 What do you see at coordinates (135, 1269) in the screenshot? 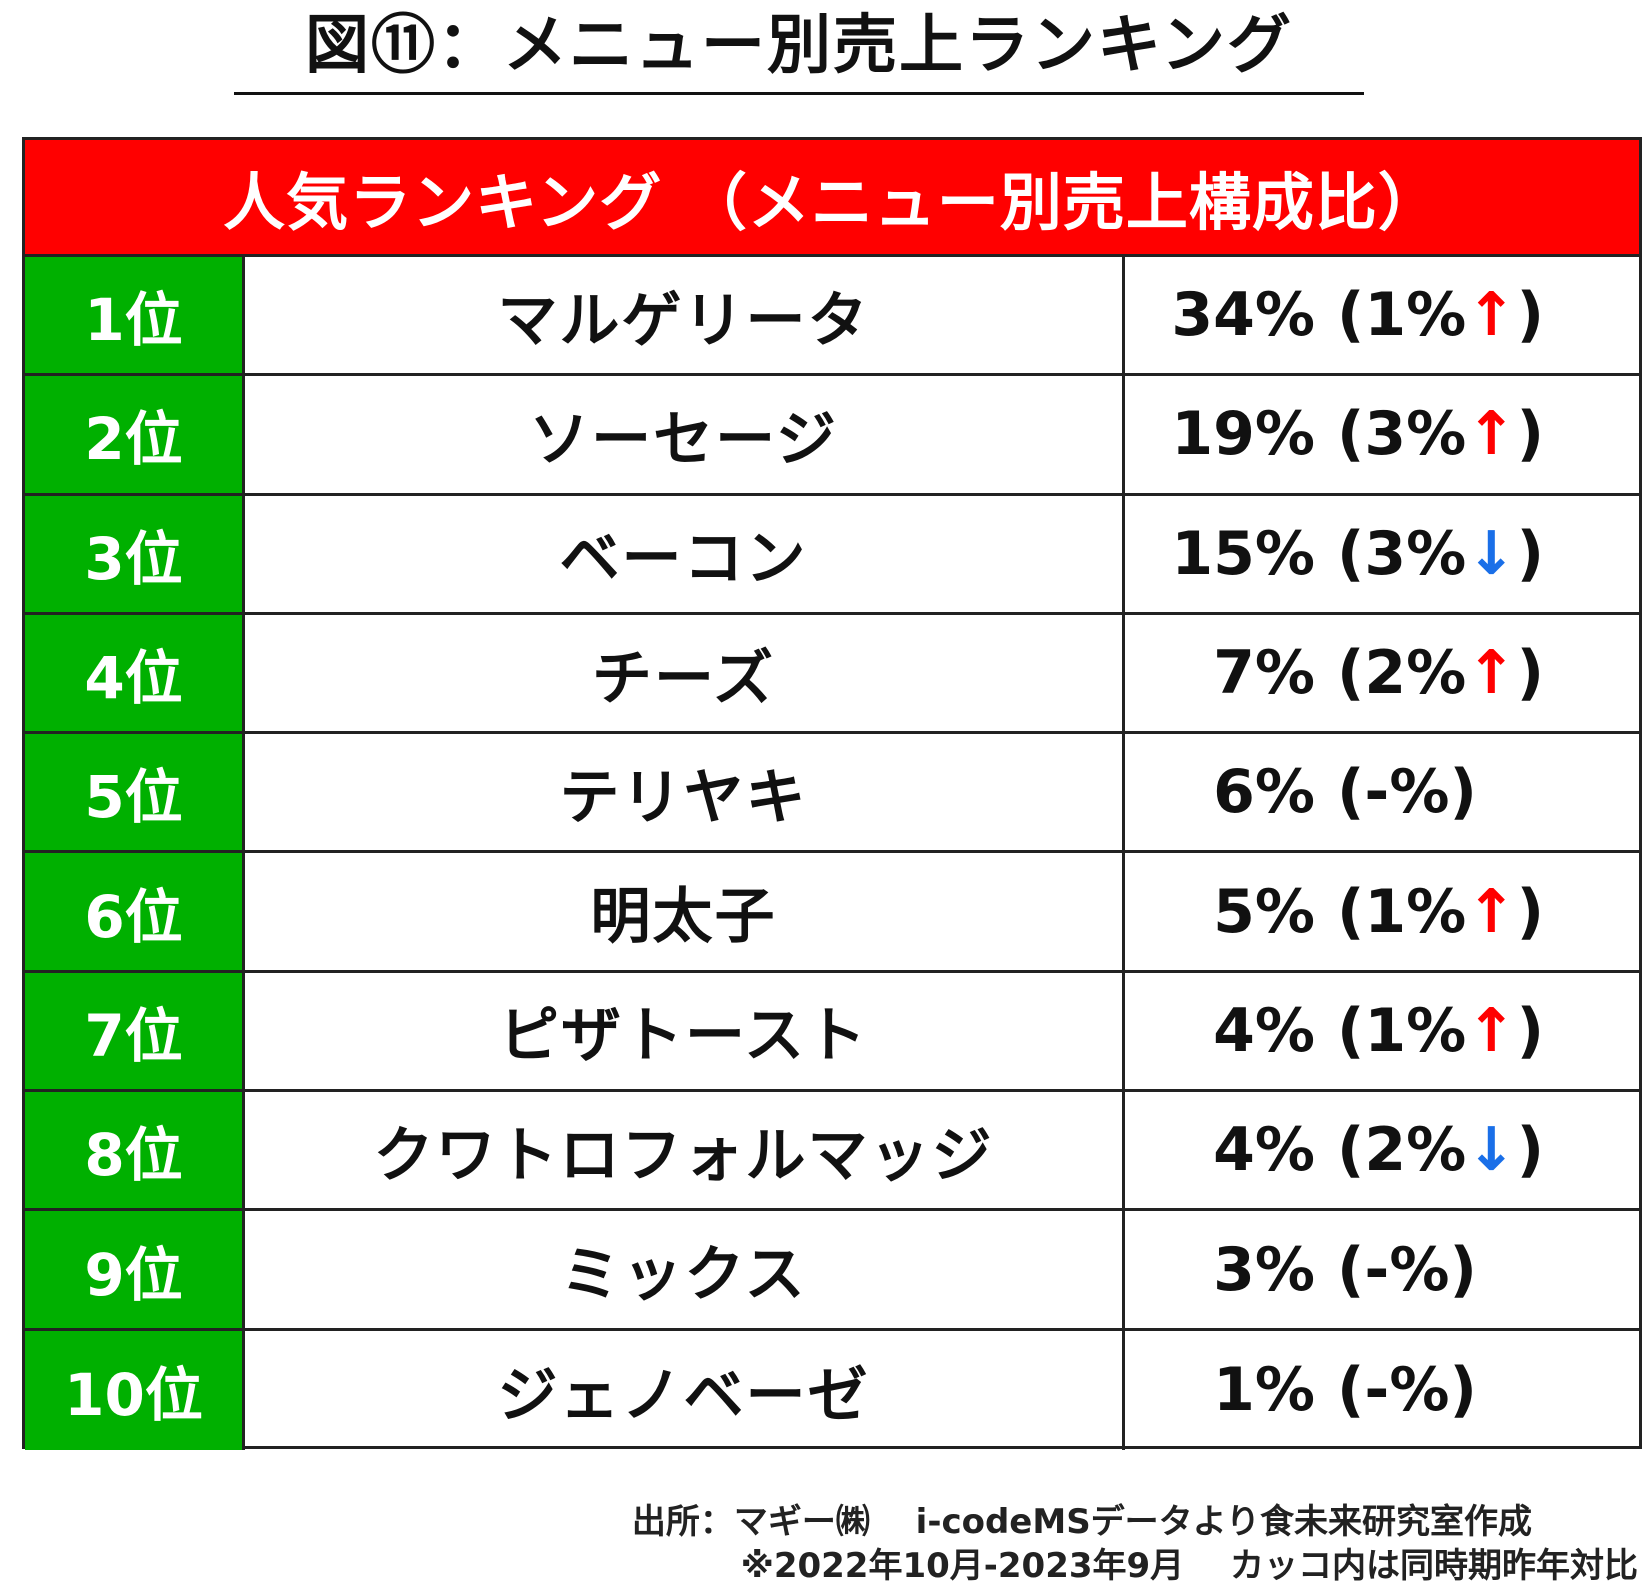
I see `rank-cell: 9位` at bounding box center [135, 1269].